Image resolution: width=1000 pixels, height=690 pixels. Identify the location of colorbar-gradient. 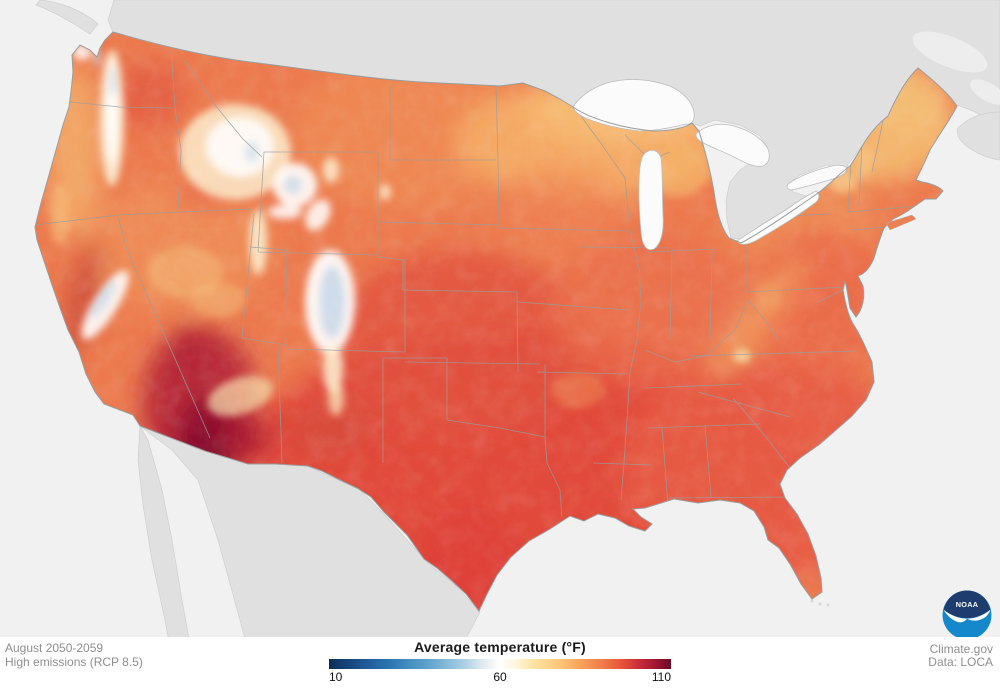
(500, 664).